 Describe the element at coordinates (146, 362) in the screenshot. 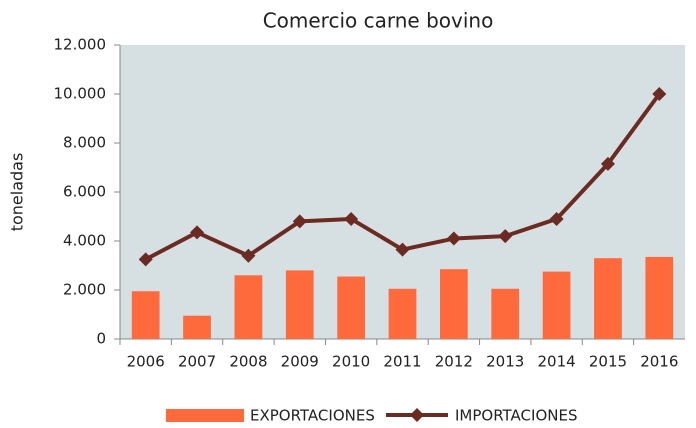

I see `x-tick-label: 2006` at that location.